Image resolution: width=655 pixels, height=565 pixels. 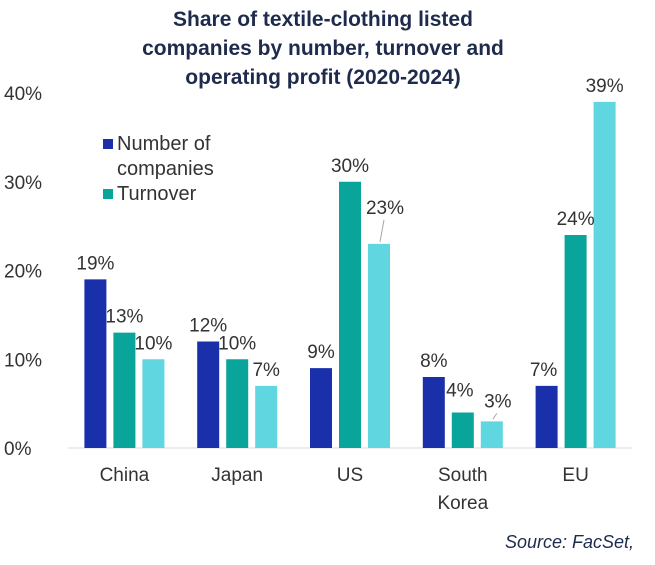 What do you see at coordinates (350, 475) in the screenshot?
I see `x-tick-label: US` at bounding box center [350, 475].